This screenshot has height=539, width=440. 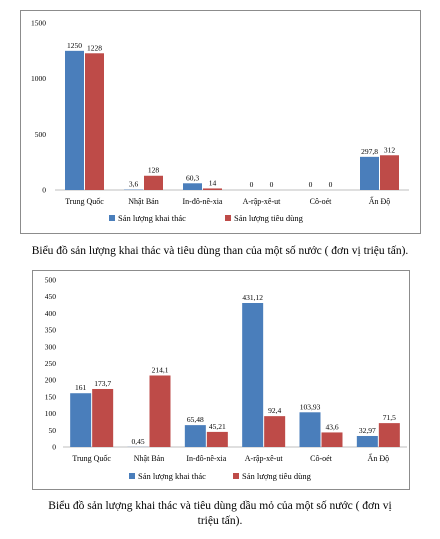 I want to click on data-label: 92,4, so click(x=274, y=410).